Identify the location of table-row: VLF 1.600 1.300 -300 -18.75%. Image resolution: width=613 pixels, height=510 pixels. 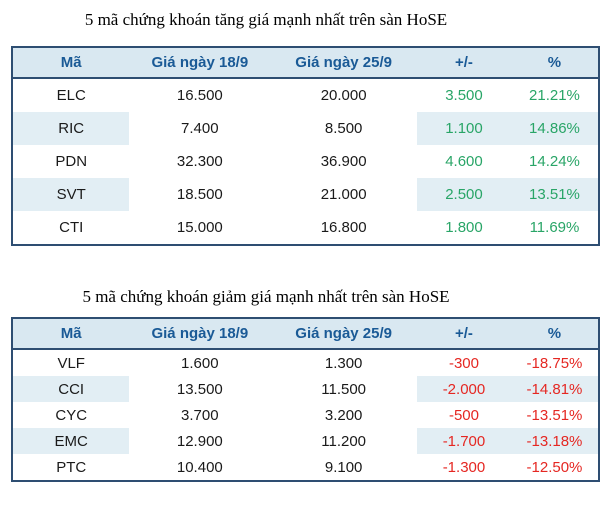
(305, 362).